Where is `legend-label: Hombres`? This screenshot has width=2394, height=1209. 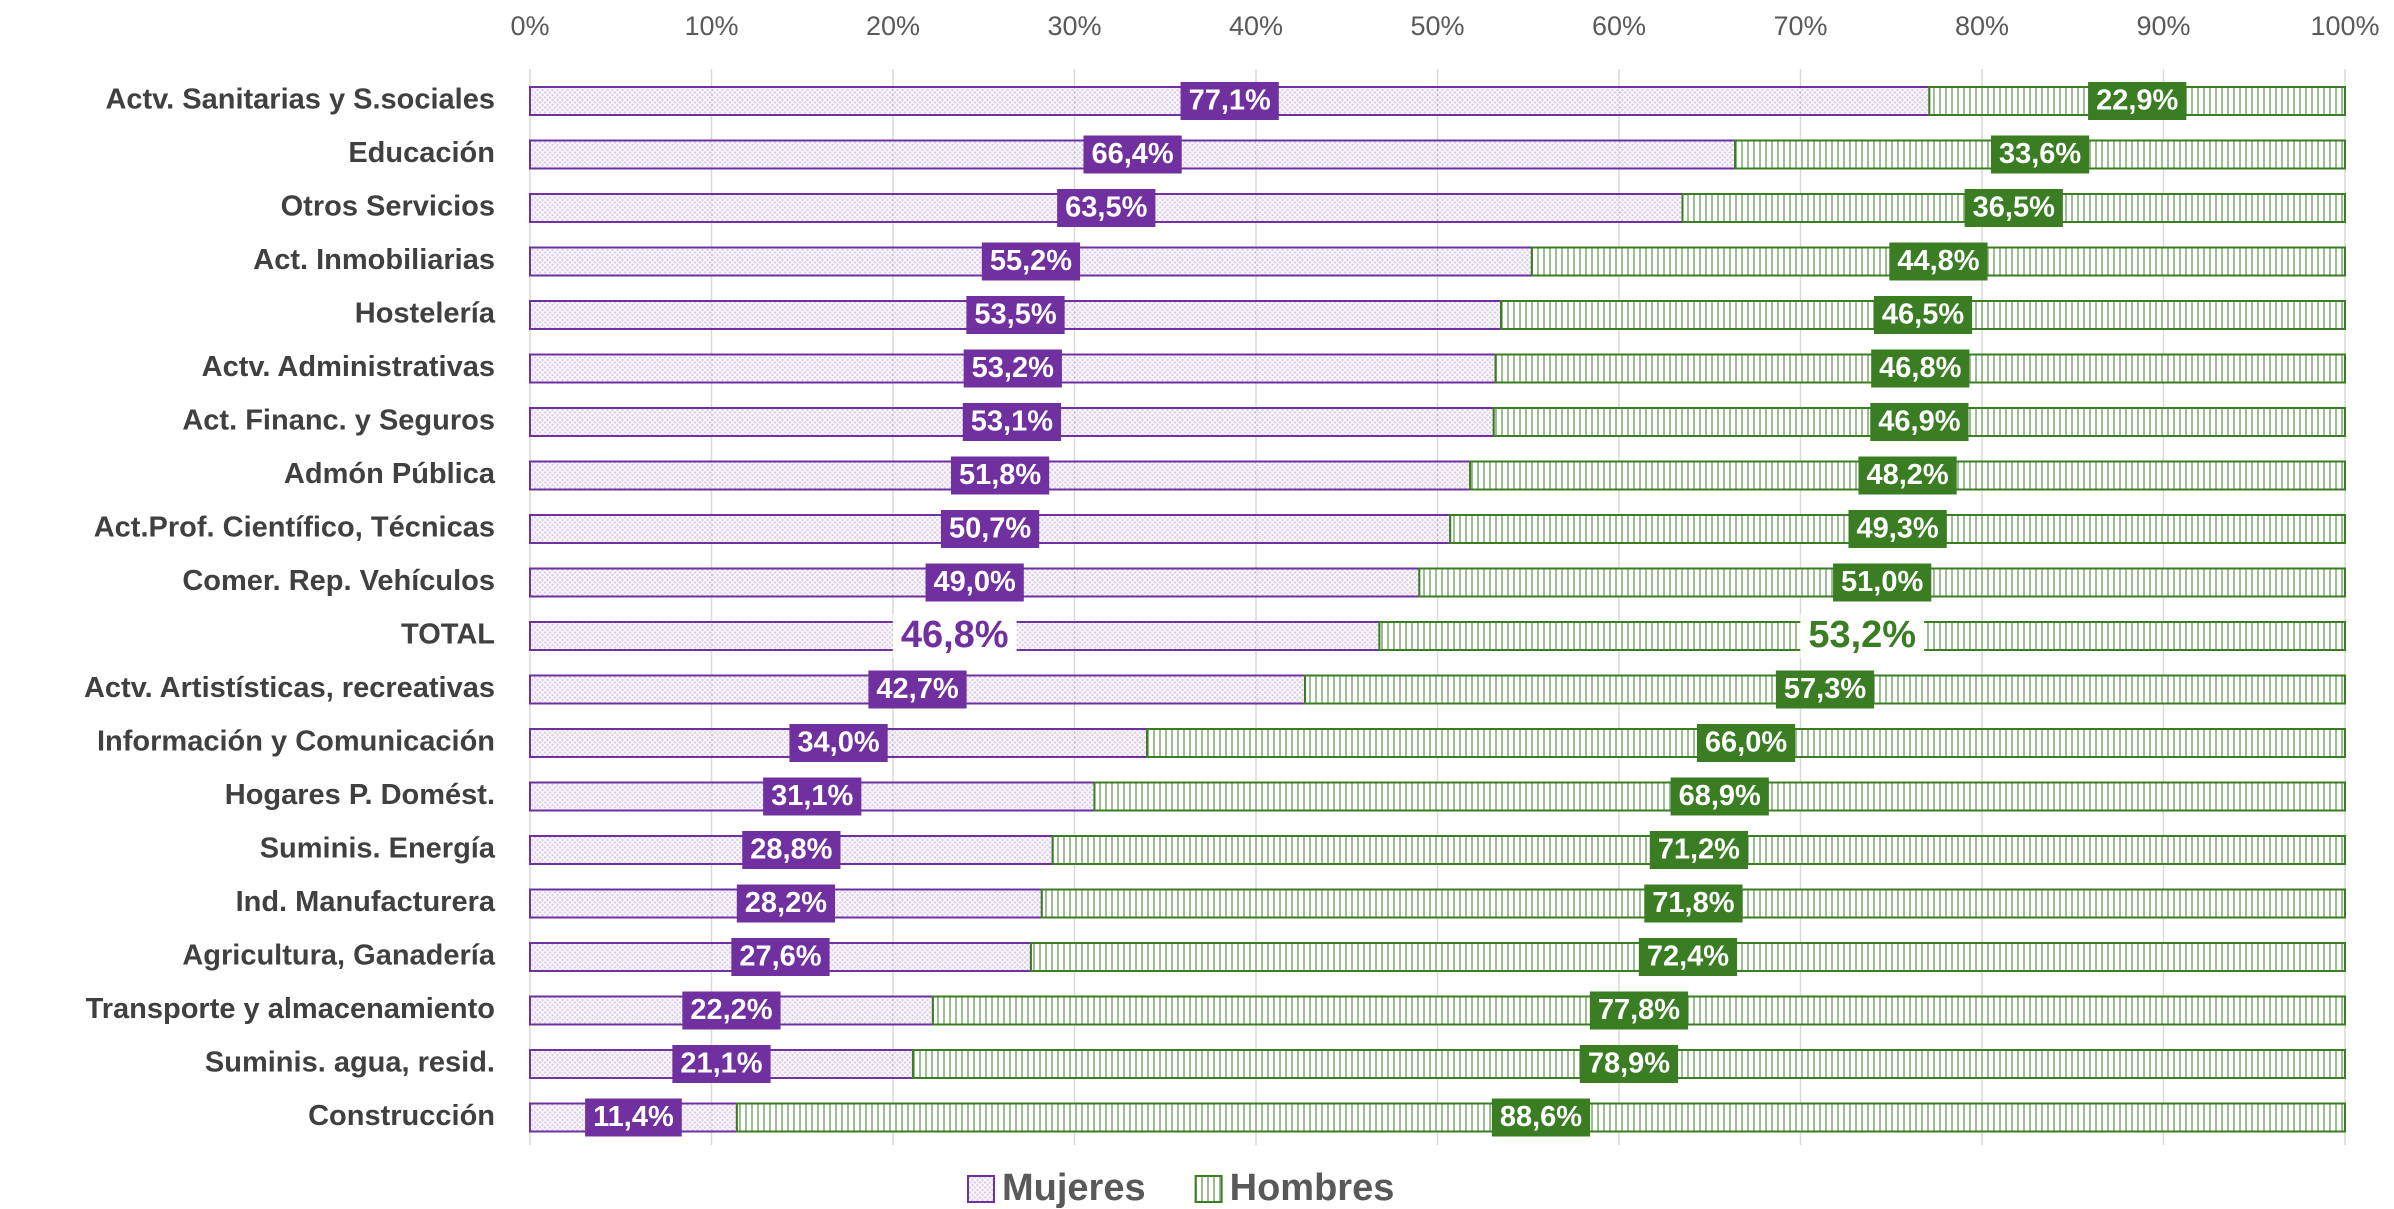 legend-label: Hombres is located at coordinates (1312, 1188).